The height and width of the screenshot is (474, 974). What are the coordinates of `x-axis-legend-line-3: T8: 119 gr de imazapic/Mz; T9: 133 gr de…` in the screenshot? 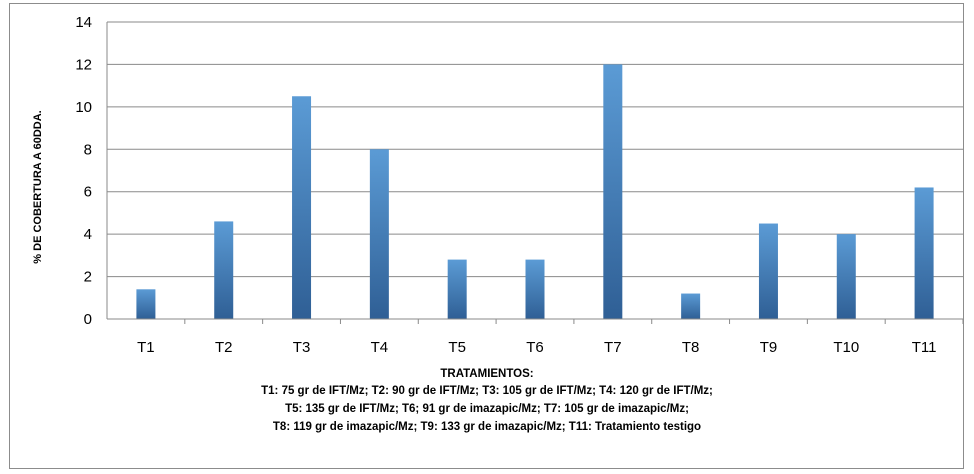 It's located at (487, 427).